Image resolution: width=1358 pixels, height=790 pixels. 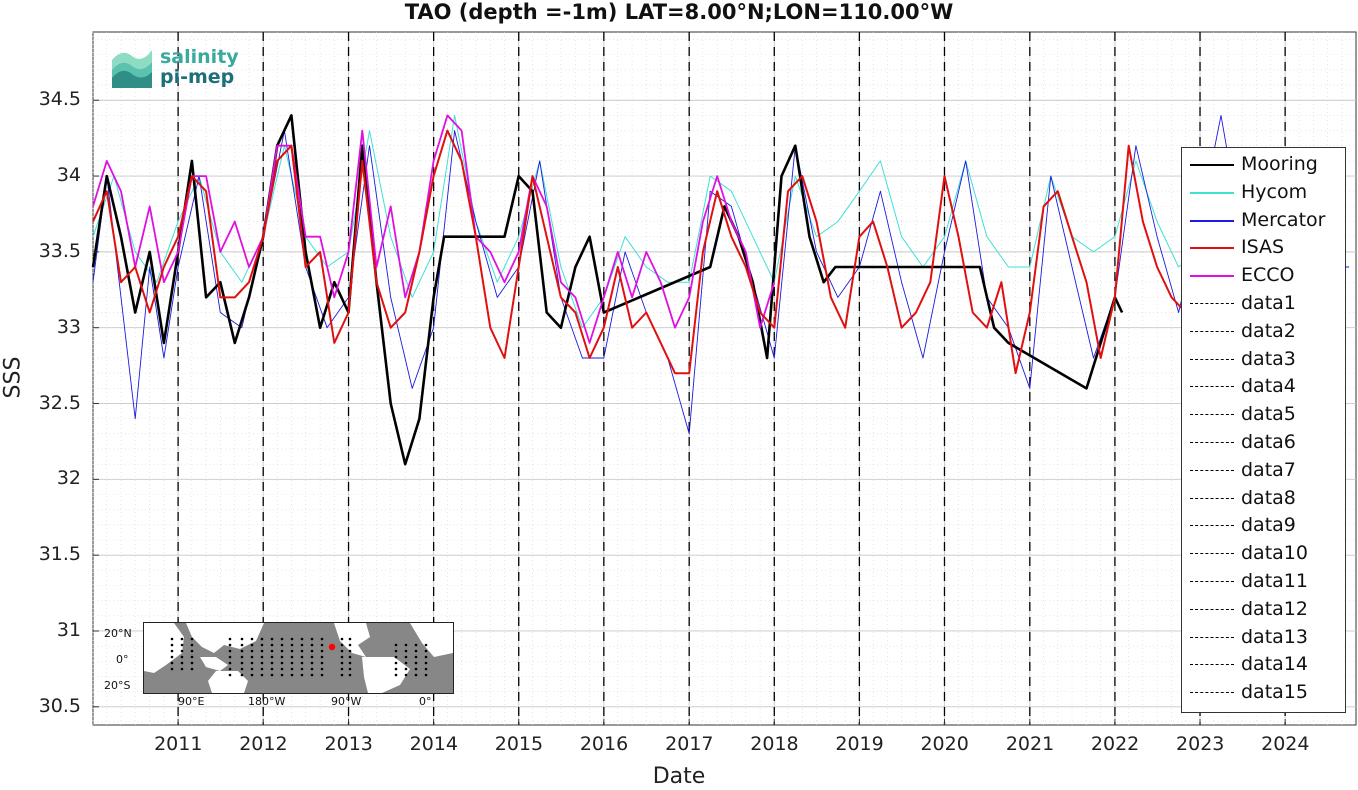 What do you see at coordinates (263, 744) in the screenshot?
I see `x-tick-label: 2012` at bounding box center [263, 744].